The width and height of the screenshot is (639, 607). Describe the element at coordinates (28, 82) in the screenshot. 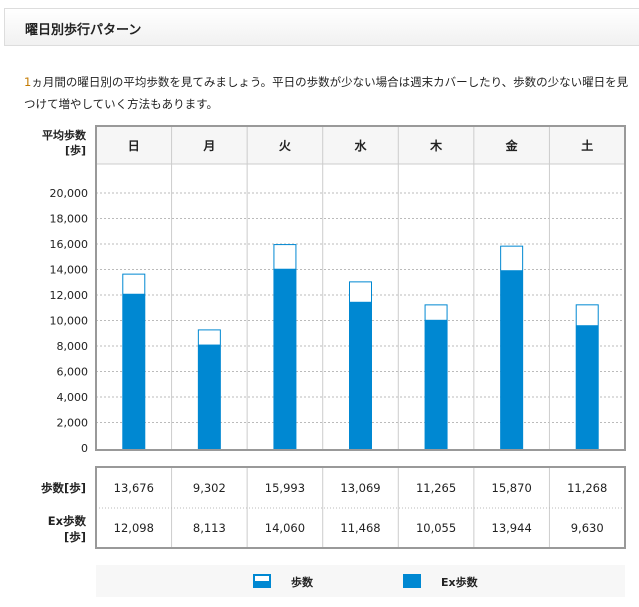

I see `description-lead: 1` at that location.